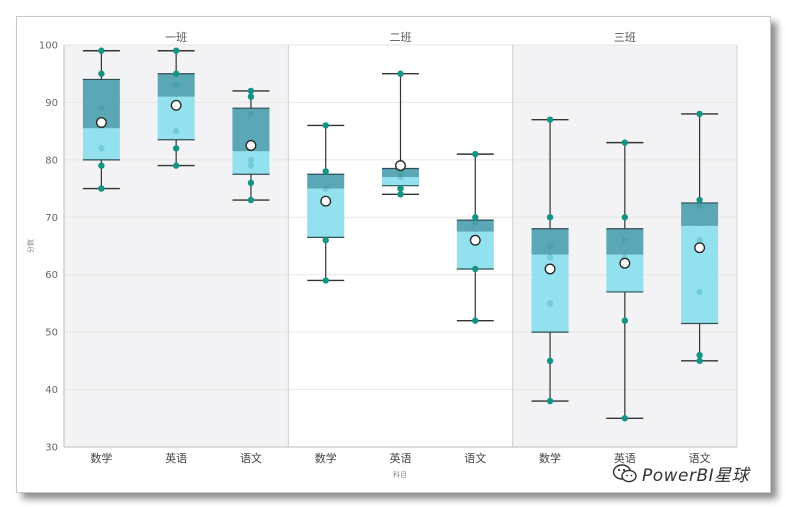 This screenshot has width=786, height=507. Describe the element at coordinates (51, 448) in the screenshot. I see `y-tick-label: 30` at that location.